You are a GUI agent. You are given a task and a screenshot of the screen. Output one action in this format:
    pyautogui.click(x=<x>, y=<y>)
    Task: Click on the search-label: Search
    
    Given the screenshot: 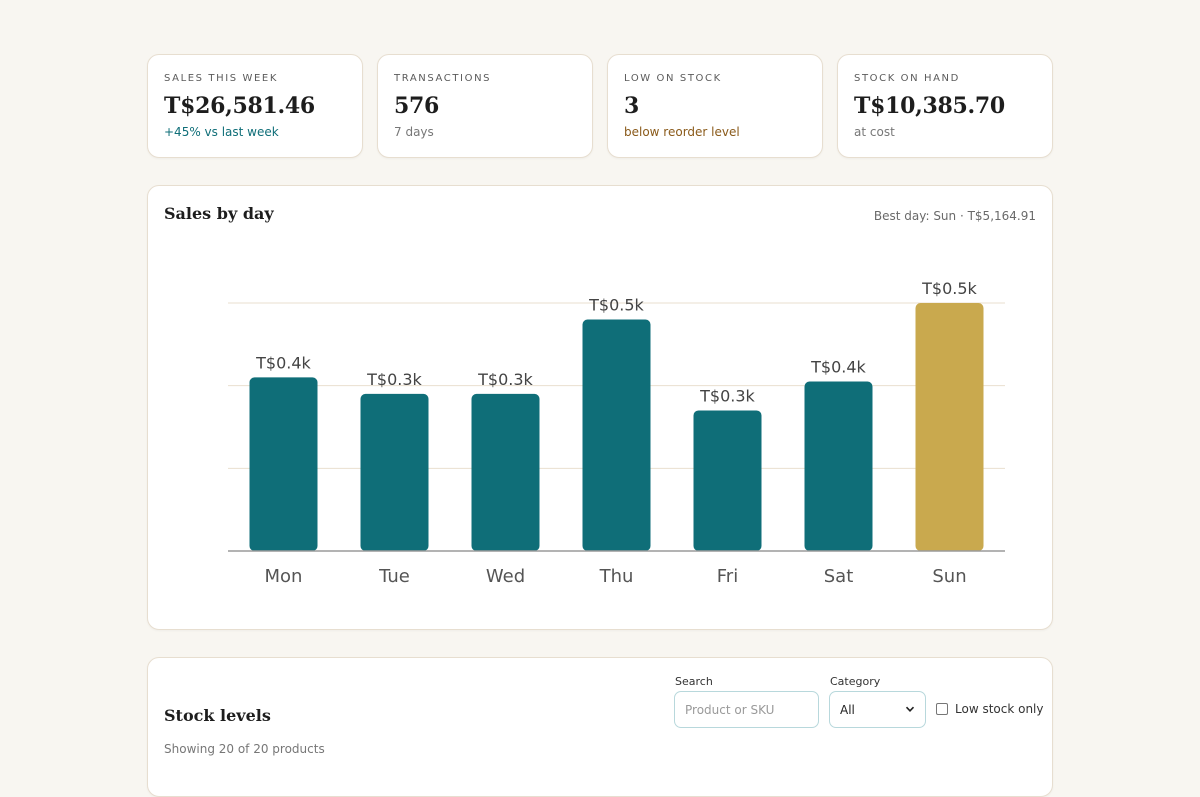 What is the action you would take?
    pyautogui.click(x=694, y=681)
    